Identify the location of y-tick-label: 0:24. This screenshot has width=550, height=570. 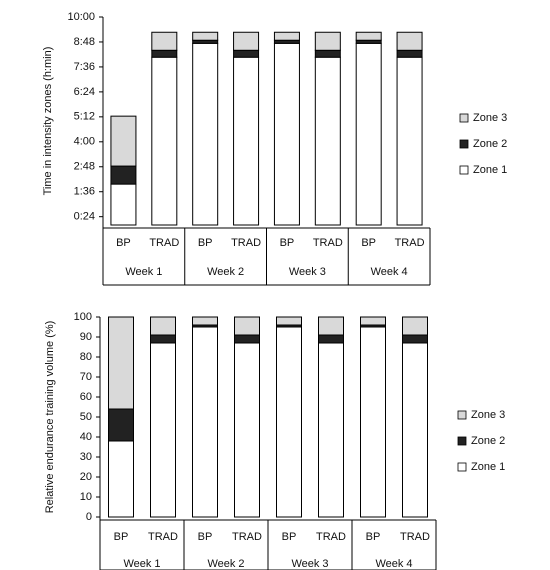
(84, 217).